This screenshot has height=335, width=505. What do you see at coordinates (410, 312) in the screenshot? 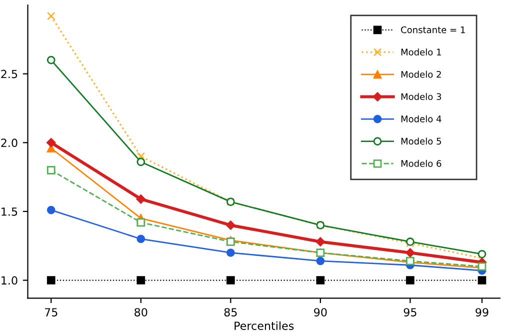
I see `x-tick-label: 95` at bounding box center [410, 312].